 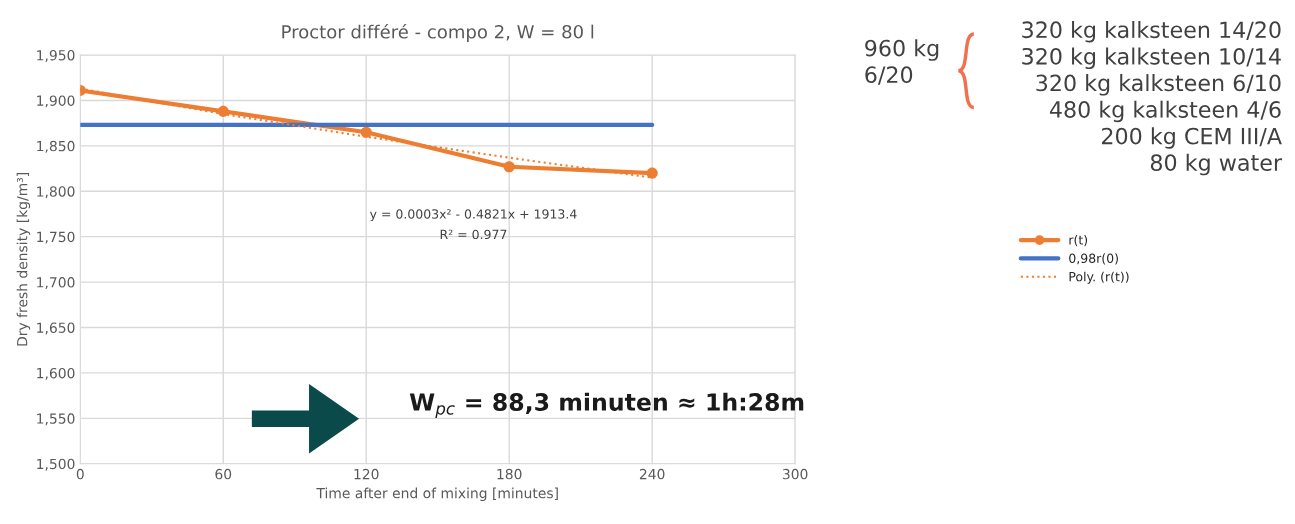 What do you see at coordinates (1152, 98) in the screenshot?
I see `text: 320 kg kalksteen 14/20 320 kg kalksteen 10/14 320 kg kalksteen 6/10 480 kg kalksteen 4/6 200 kg CEM III/A 80 kg water` at bounding box center [1152, 98].